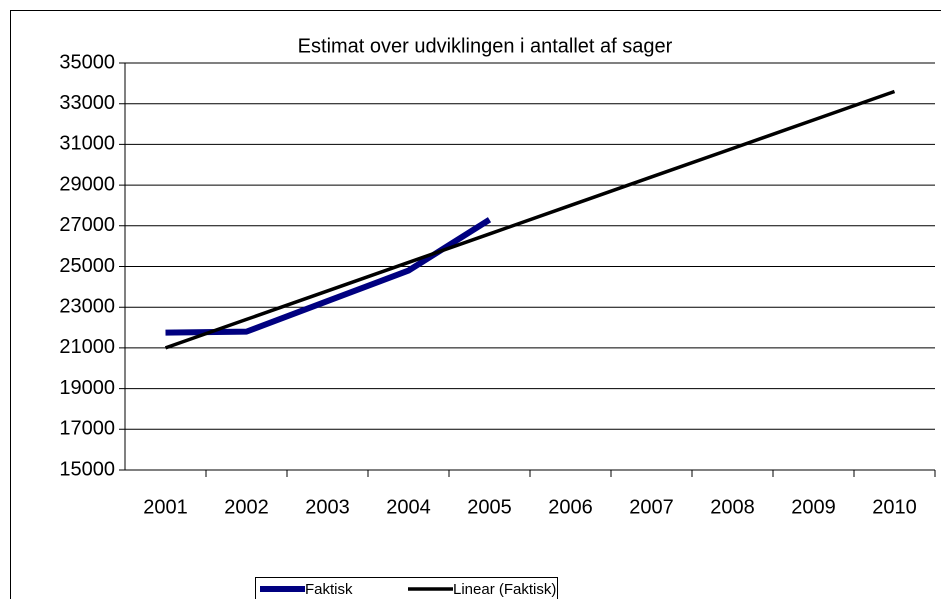 The height and width of the screenshot is (599, 941). What do you see at coordinates (87, 184) in the screenshot?
I see `y-tick-label: 29000` at bounding box center [87, 184].